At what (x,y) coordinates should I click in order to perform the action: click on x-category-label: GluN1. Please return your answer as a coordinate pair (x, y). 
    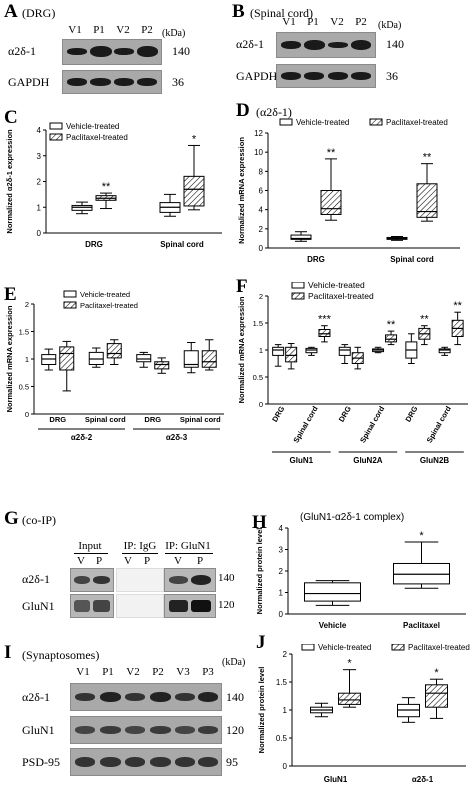
    Looking at the image, I should click on (336, 779).